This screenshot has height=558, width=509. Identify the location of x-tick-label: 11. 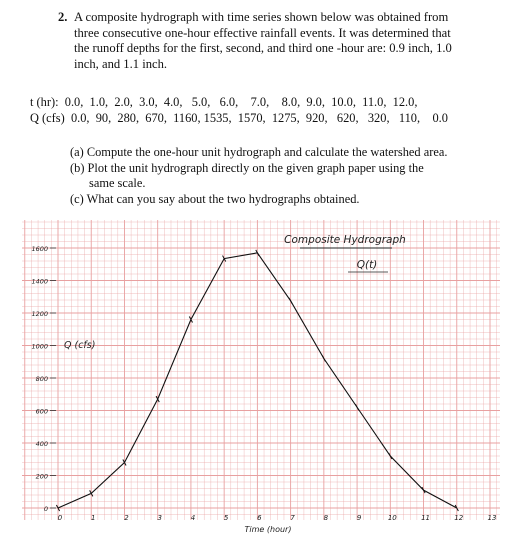
(425, 518).